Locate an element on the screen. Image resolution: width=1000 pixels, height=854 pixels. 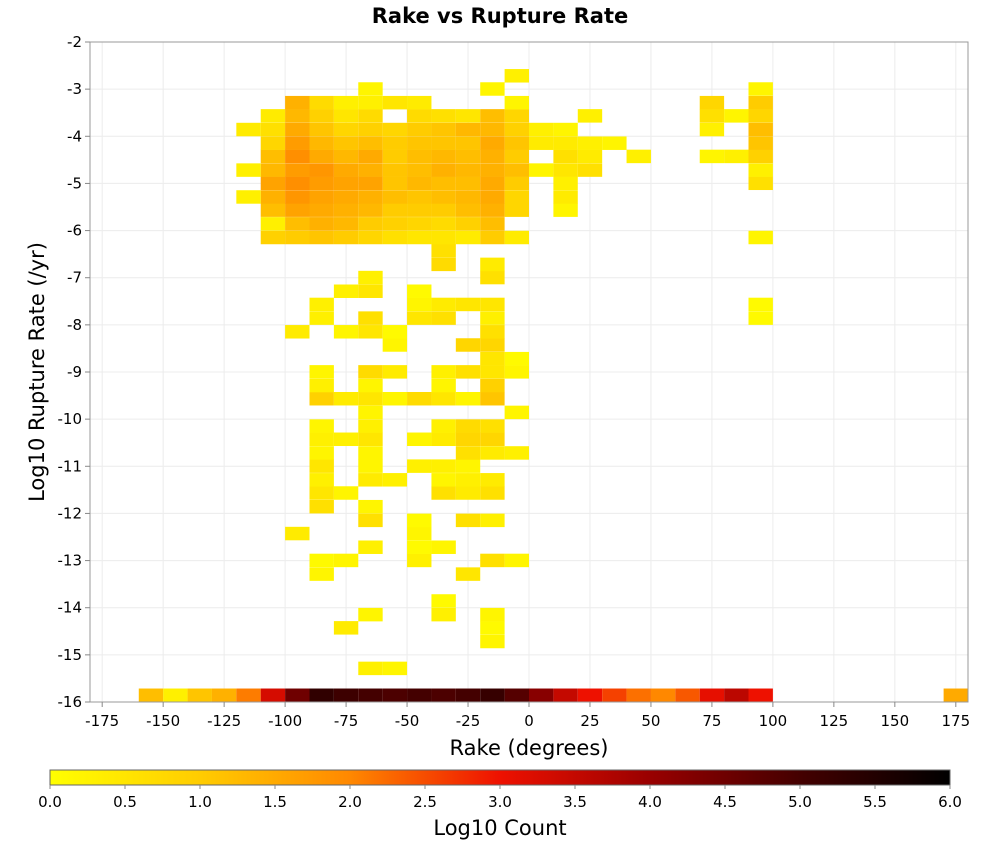
y-tick-label: -9 is located at coordinates (74, 372).